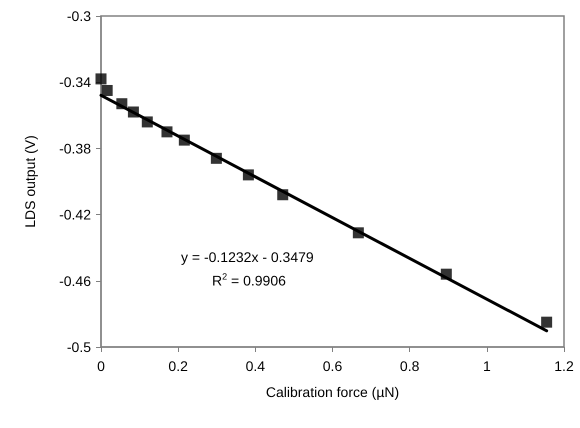 This screenshot has width=580, height=428. I want to click on y-tick-label: -0.5, so click(79, 347).